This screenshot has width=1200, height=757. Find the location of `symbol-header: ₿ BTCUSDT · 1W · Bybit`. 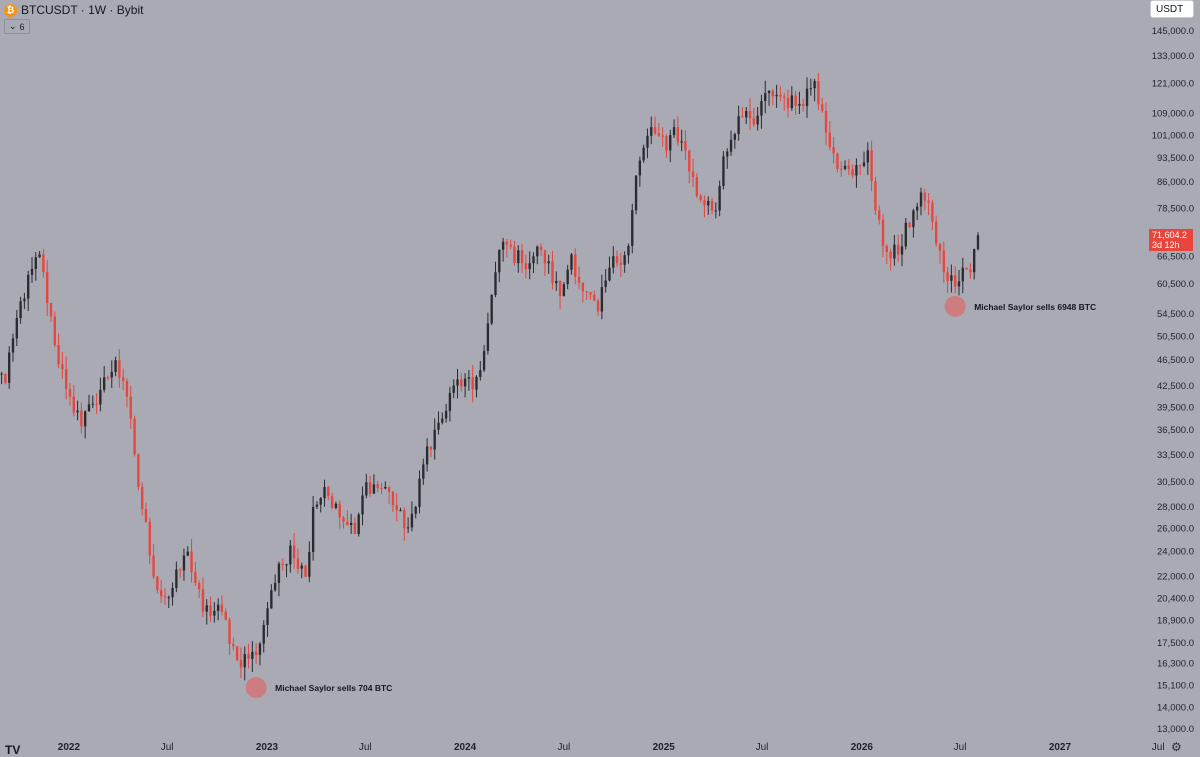

symbol-header: ₿ BTCUSDT · 1W · Bybit is located at coordinates (73, 10).